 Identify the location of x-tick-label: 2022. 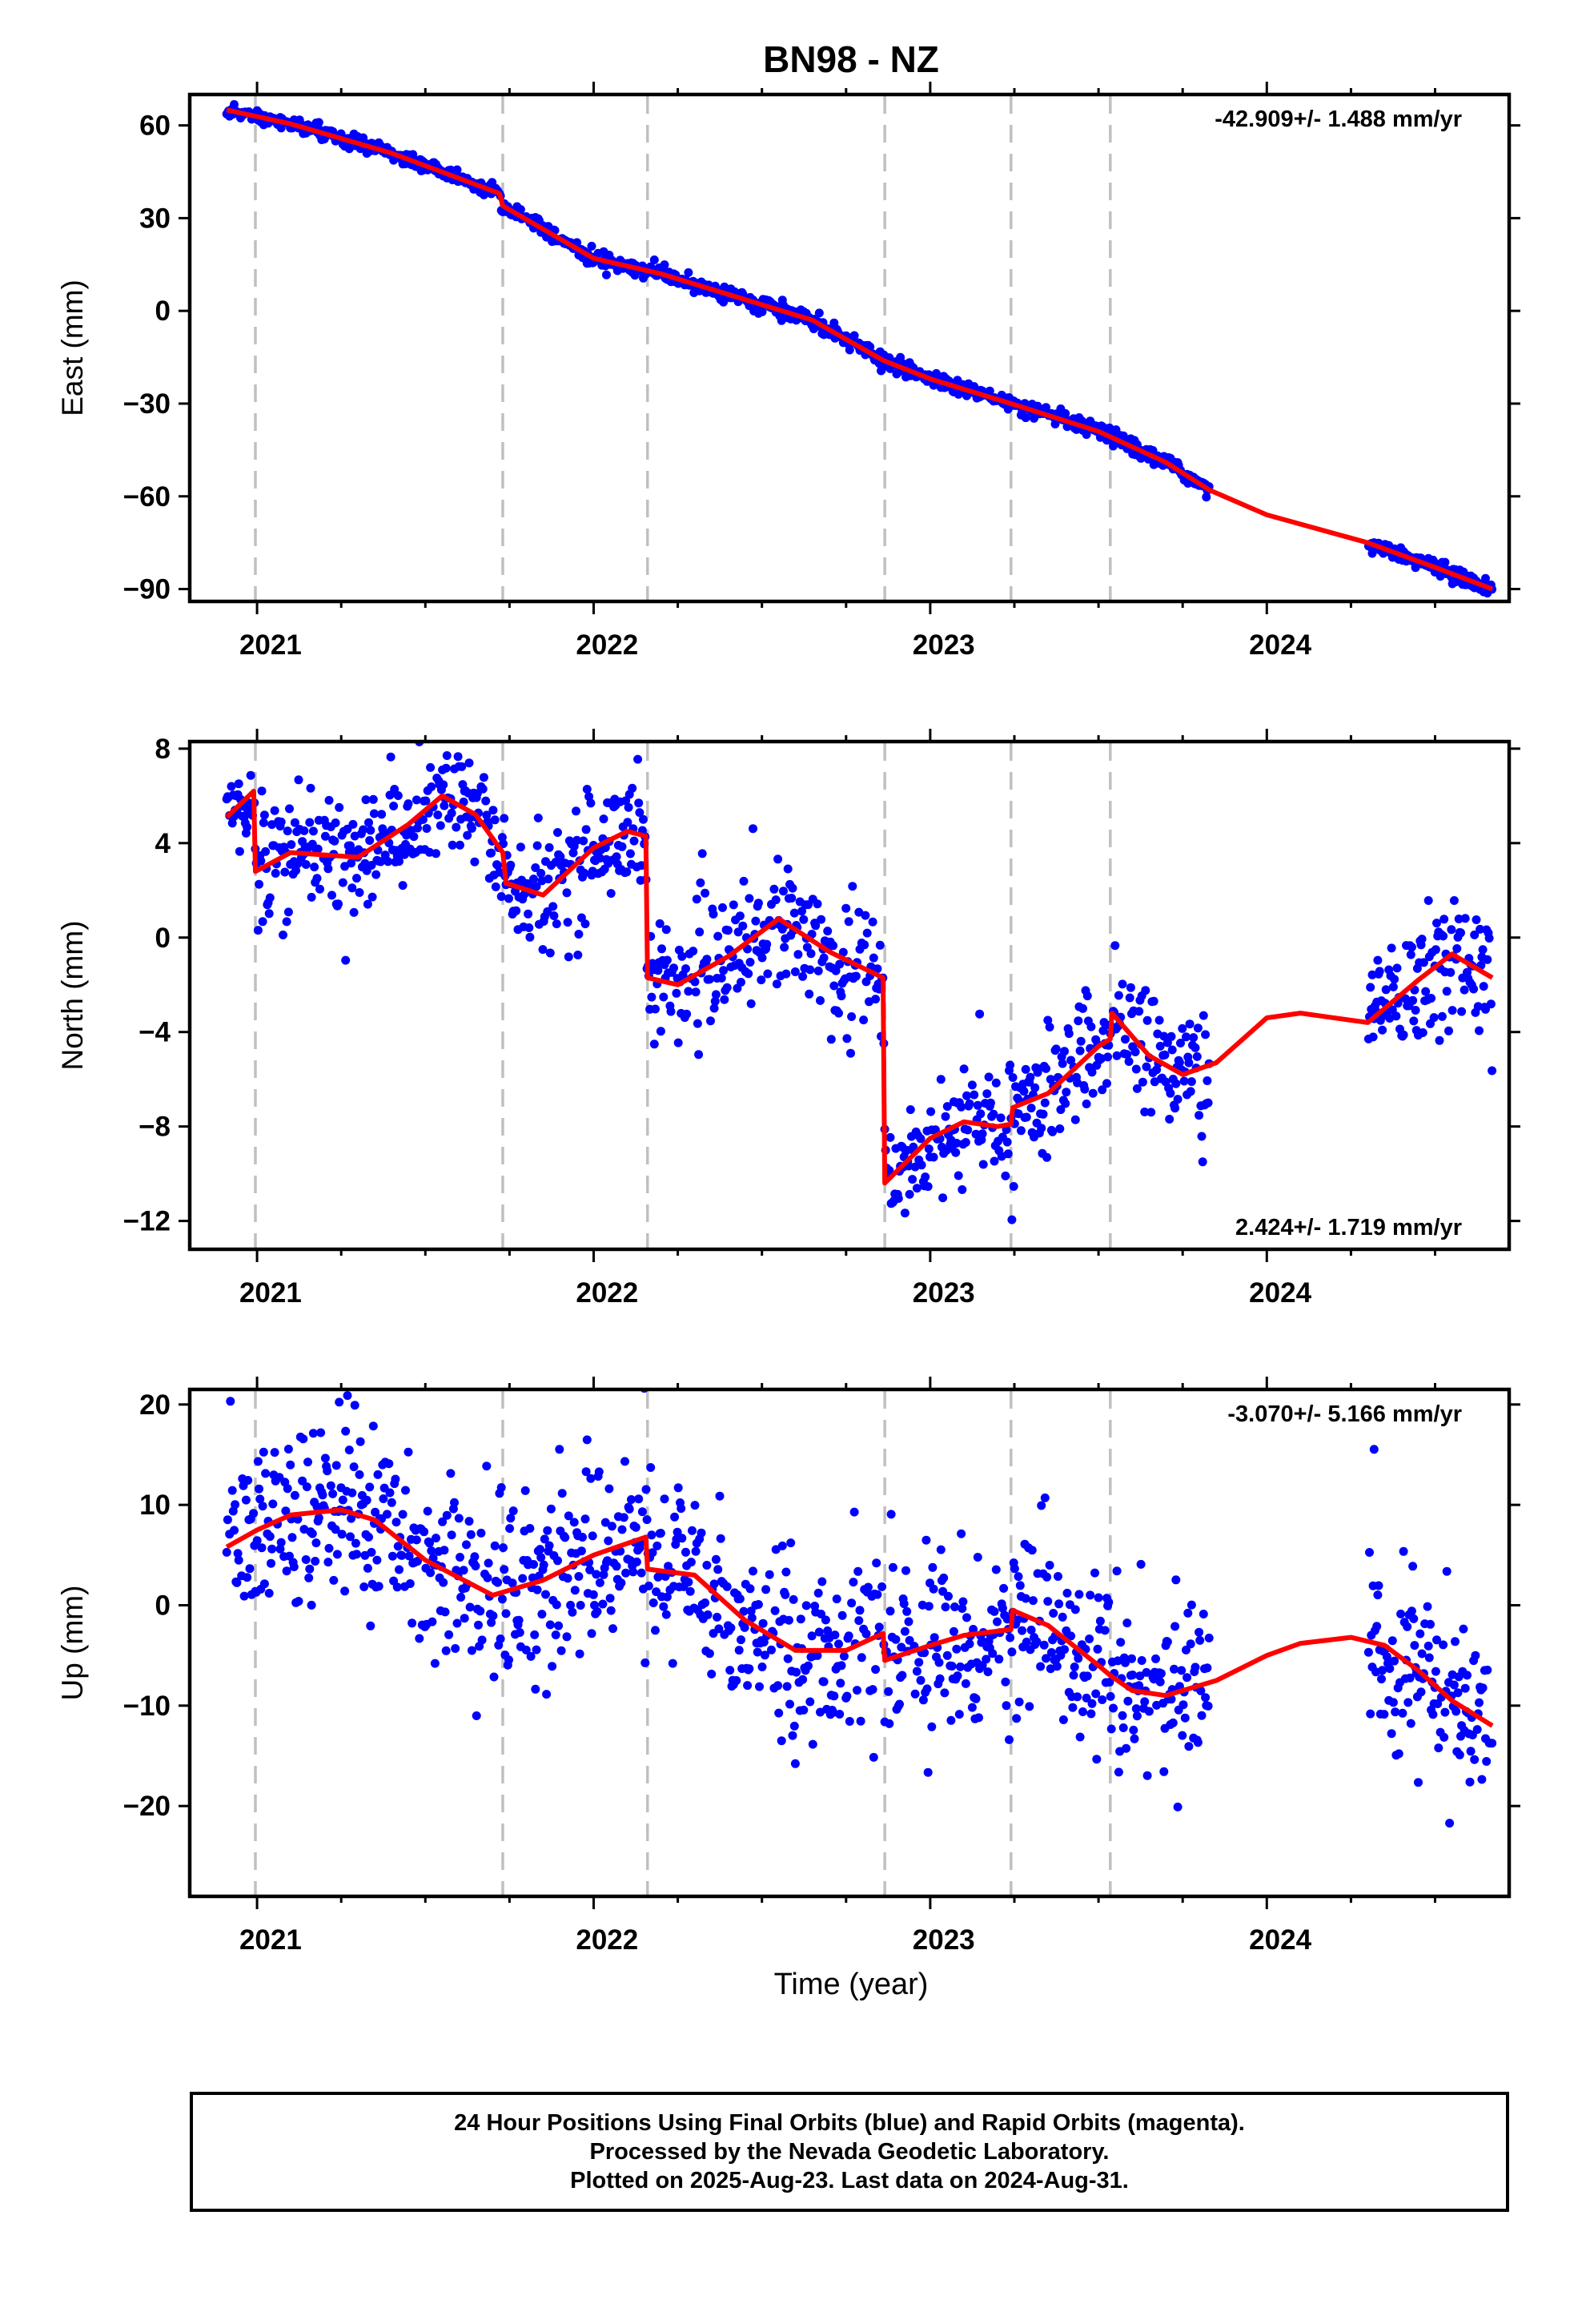
(607, 1940).